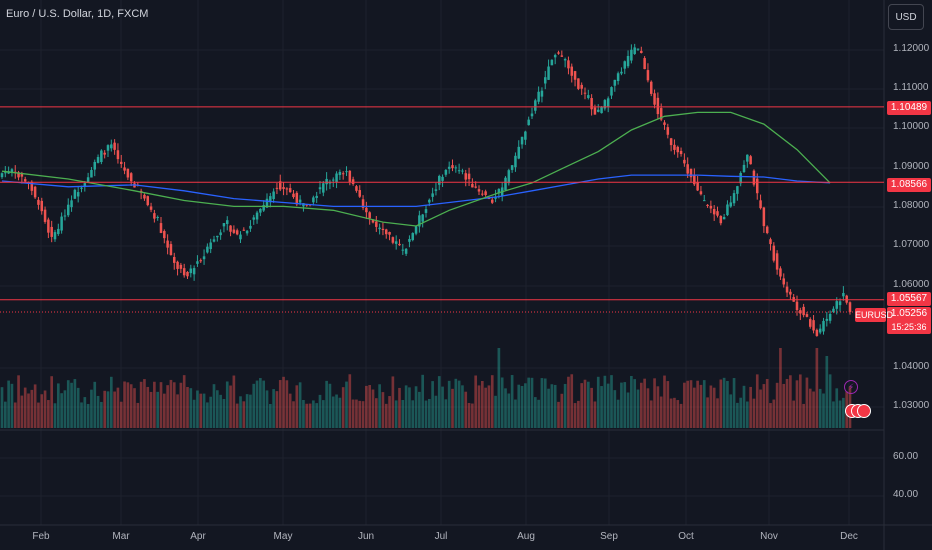 Image resolution: width=932 pixels, height=550 pixels. Describe the element at coordinates (864, 411) in the screenshot. I see `us-flag-icon` at that location.